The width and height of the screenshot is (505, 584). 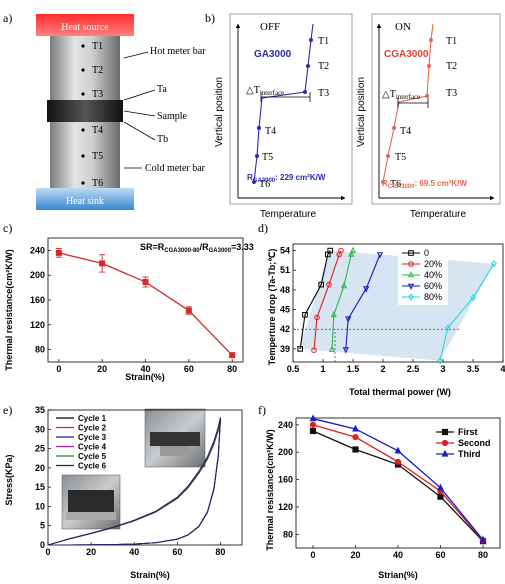 What do you see at coordinates (270, 490) in the screenshot?
I see `panel-f-ylabel: Thermal resistance(cm²K/W)` at bounding box center [270, 490].